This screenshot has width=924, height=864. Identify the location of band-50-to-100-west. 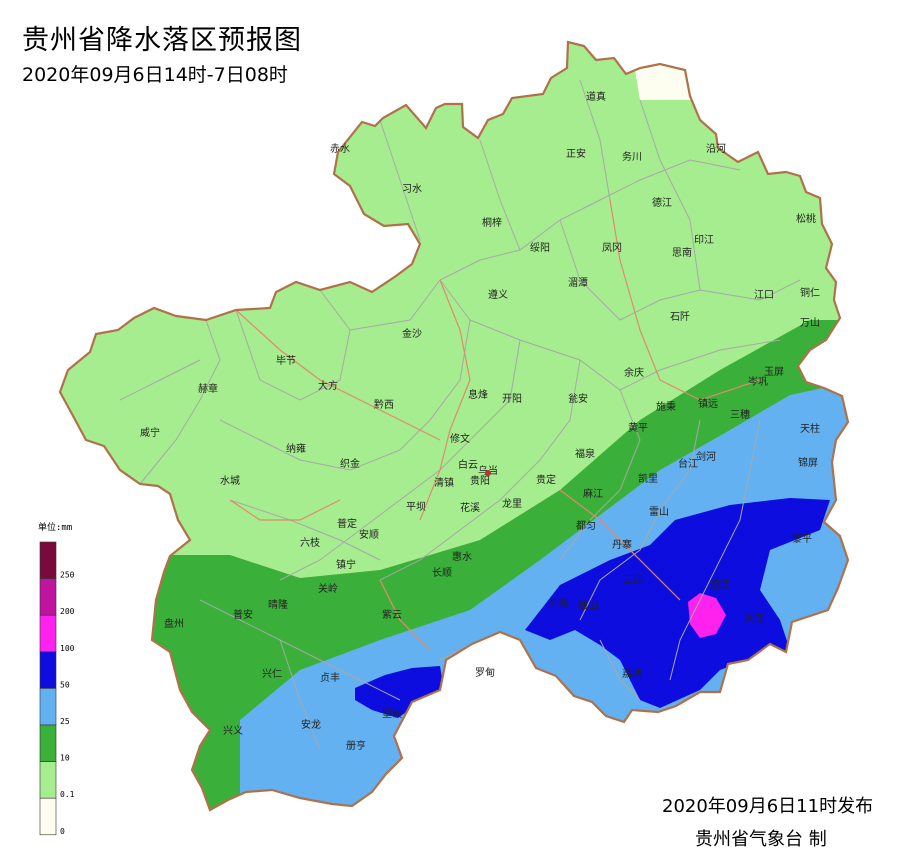
(399, 692).